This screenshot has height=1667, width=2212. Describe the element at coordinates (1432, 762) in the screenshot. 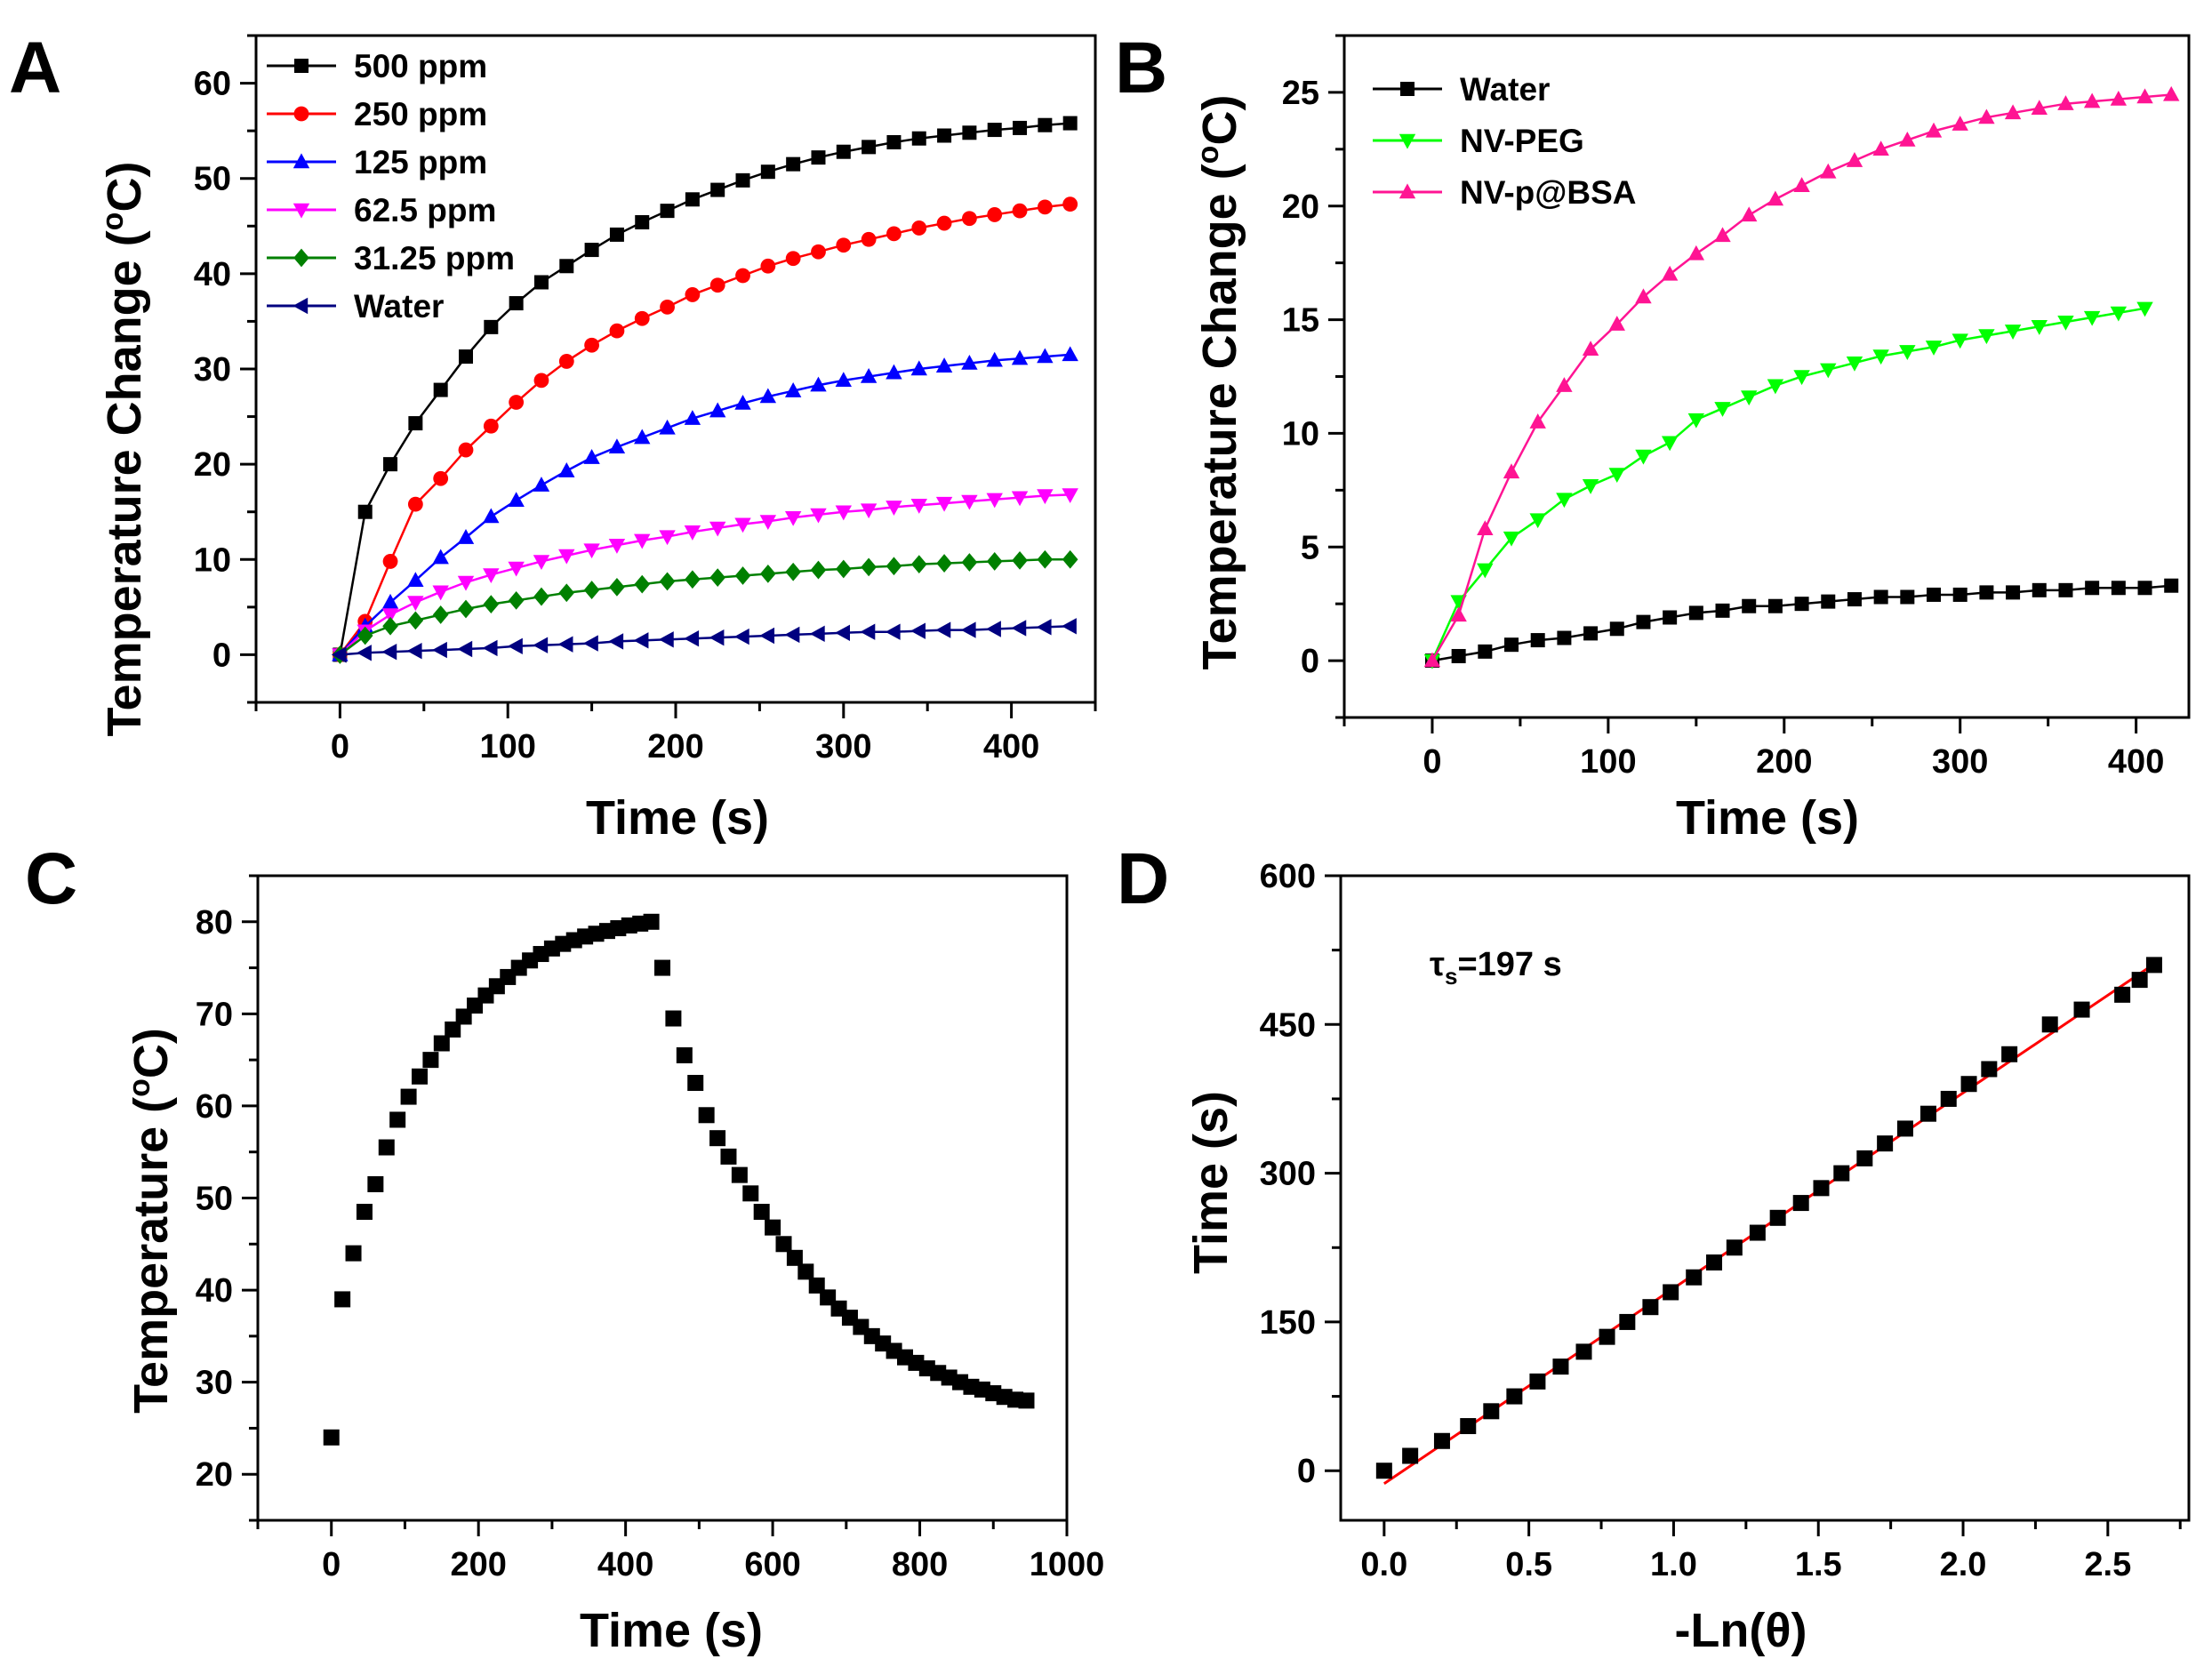

I see `panel-b-x-tick-label: 0` at that location.